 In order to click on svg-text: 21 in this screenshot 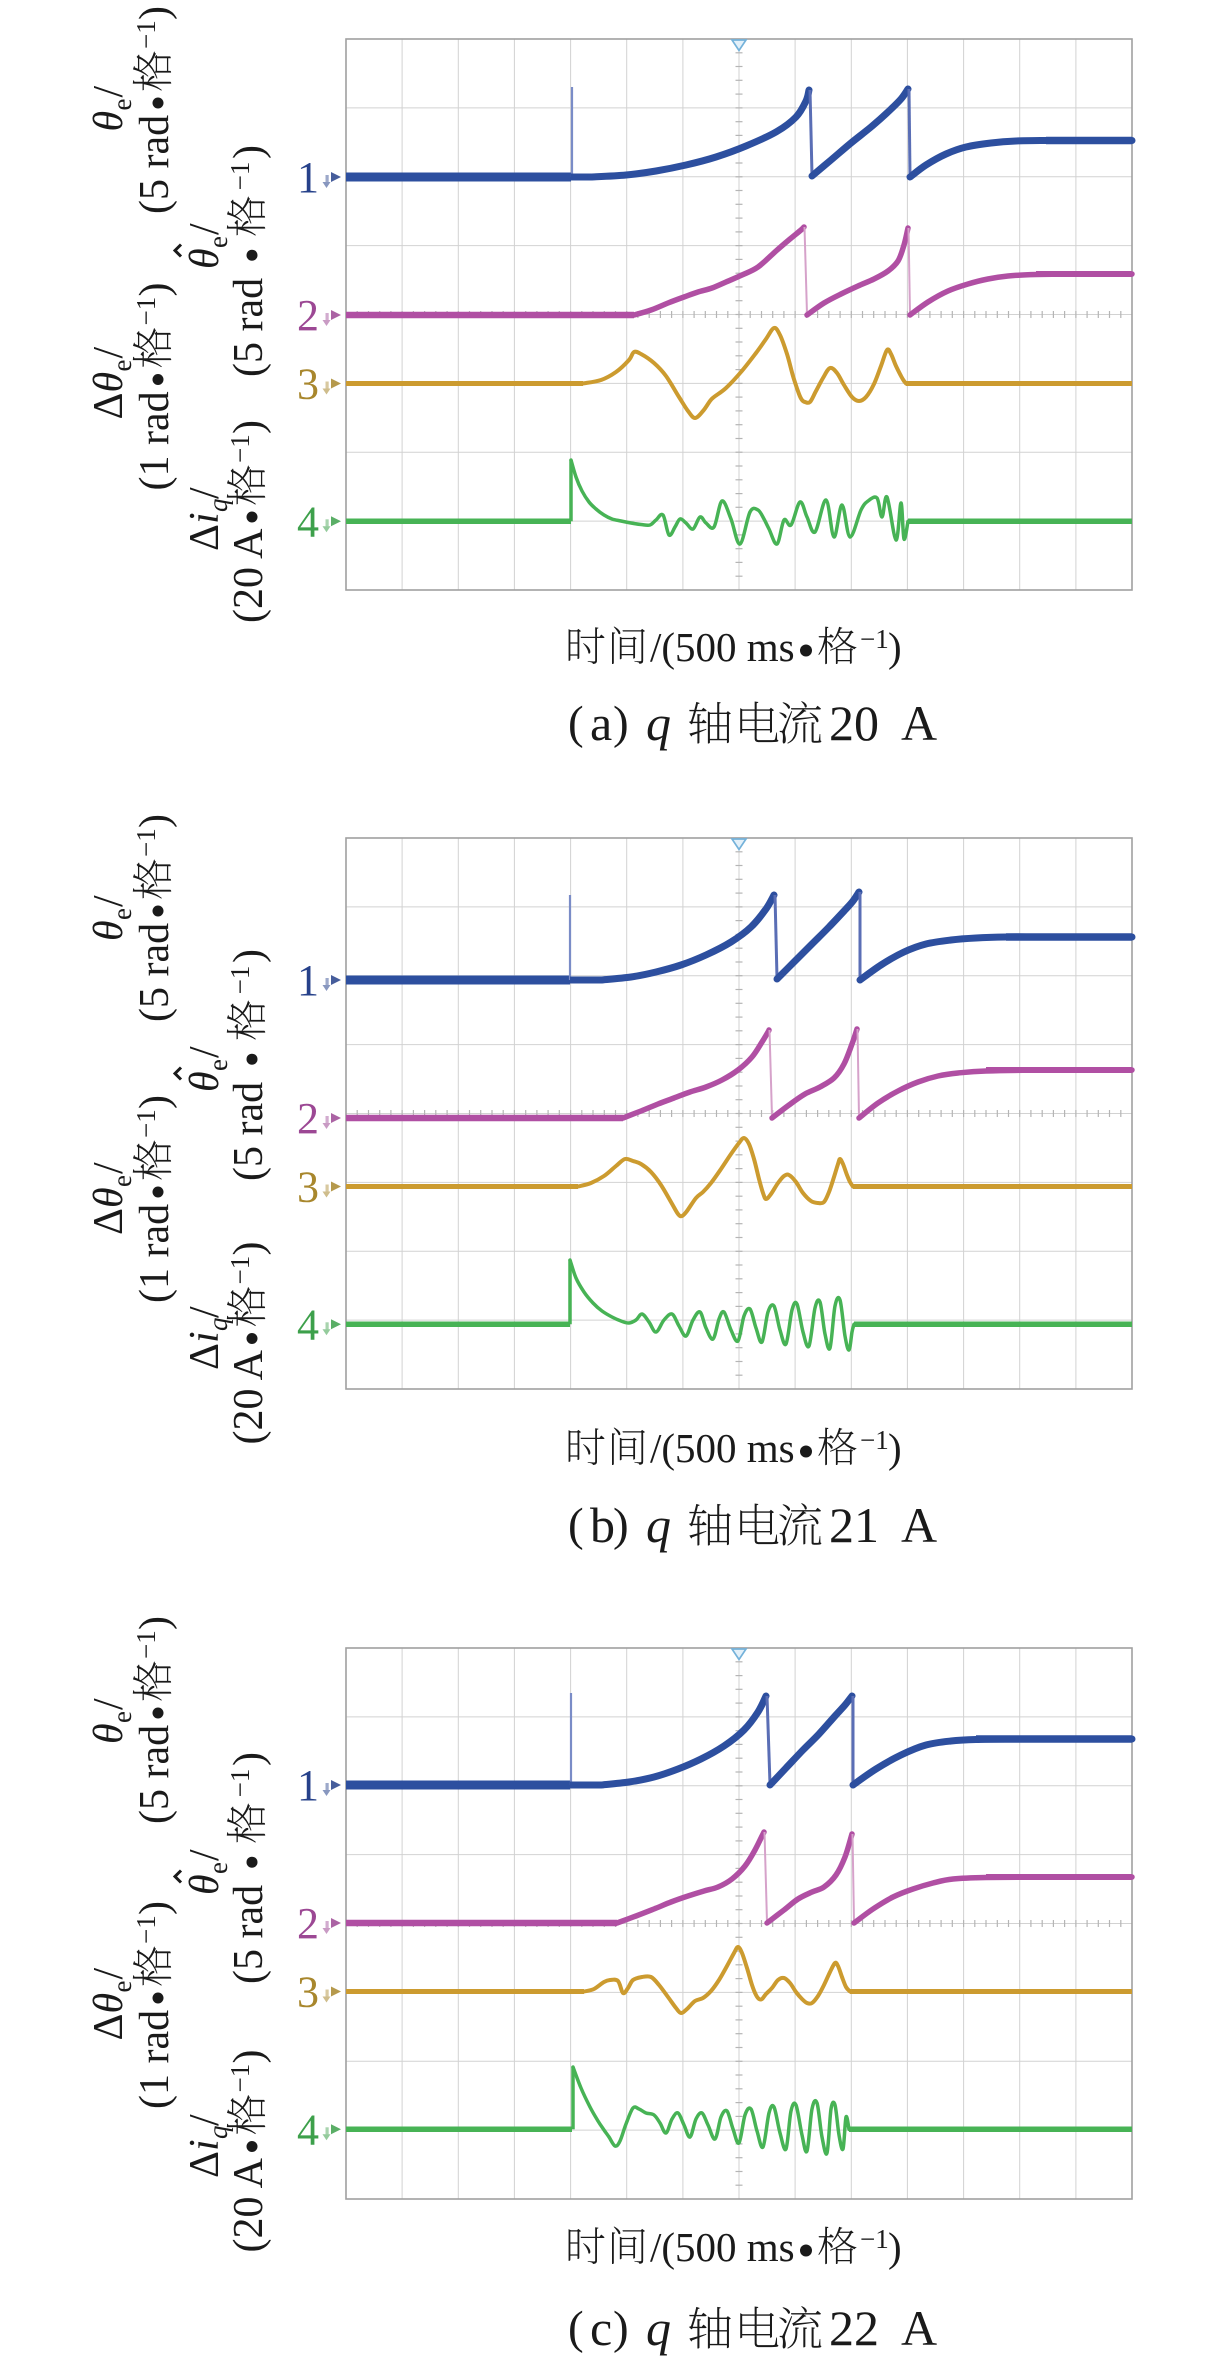, I will do `click(854, 1525)`.